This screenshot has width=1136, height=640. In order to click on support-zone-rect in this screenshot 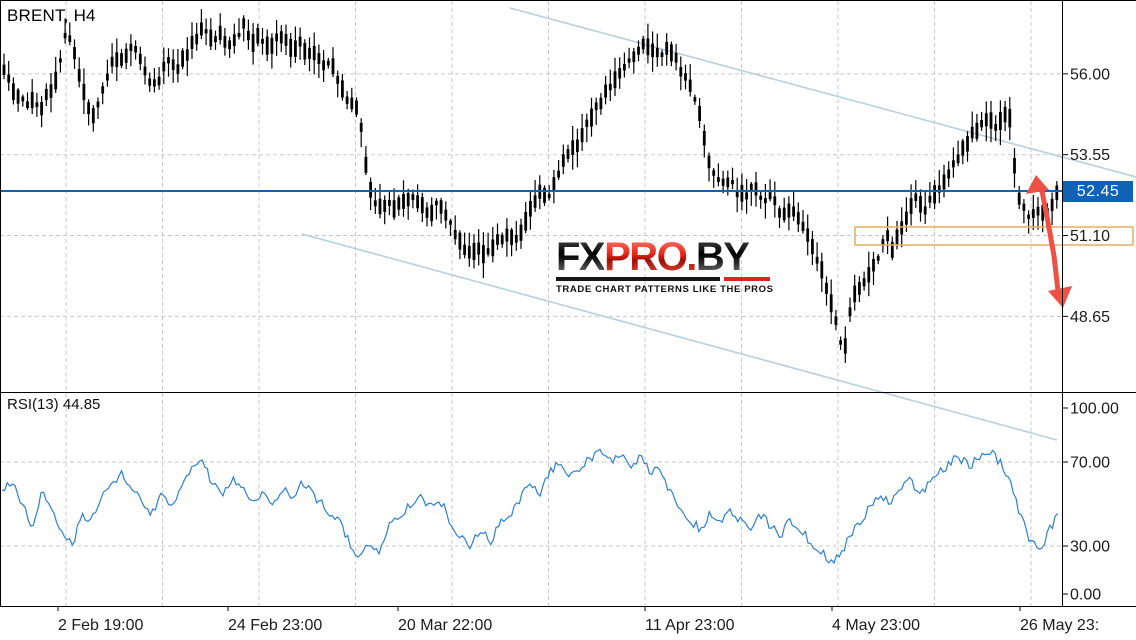, I will do `click(994, 236)`.